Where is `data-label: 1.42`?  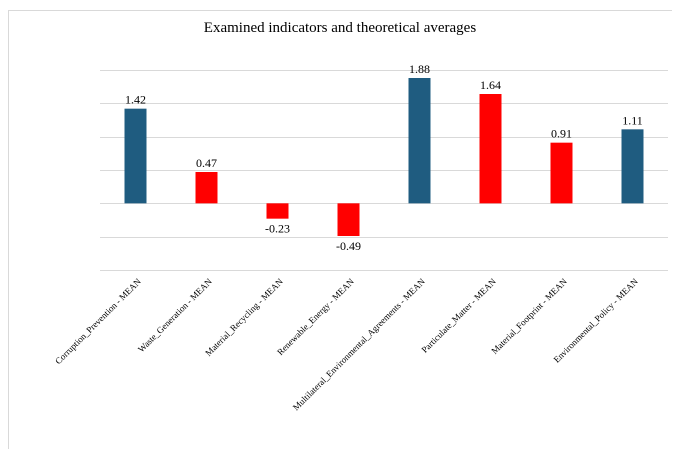 data-label: 1.42 is located at coordinates (135, 100).